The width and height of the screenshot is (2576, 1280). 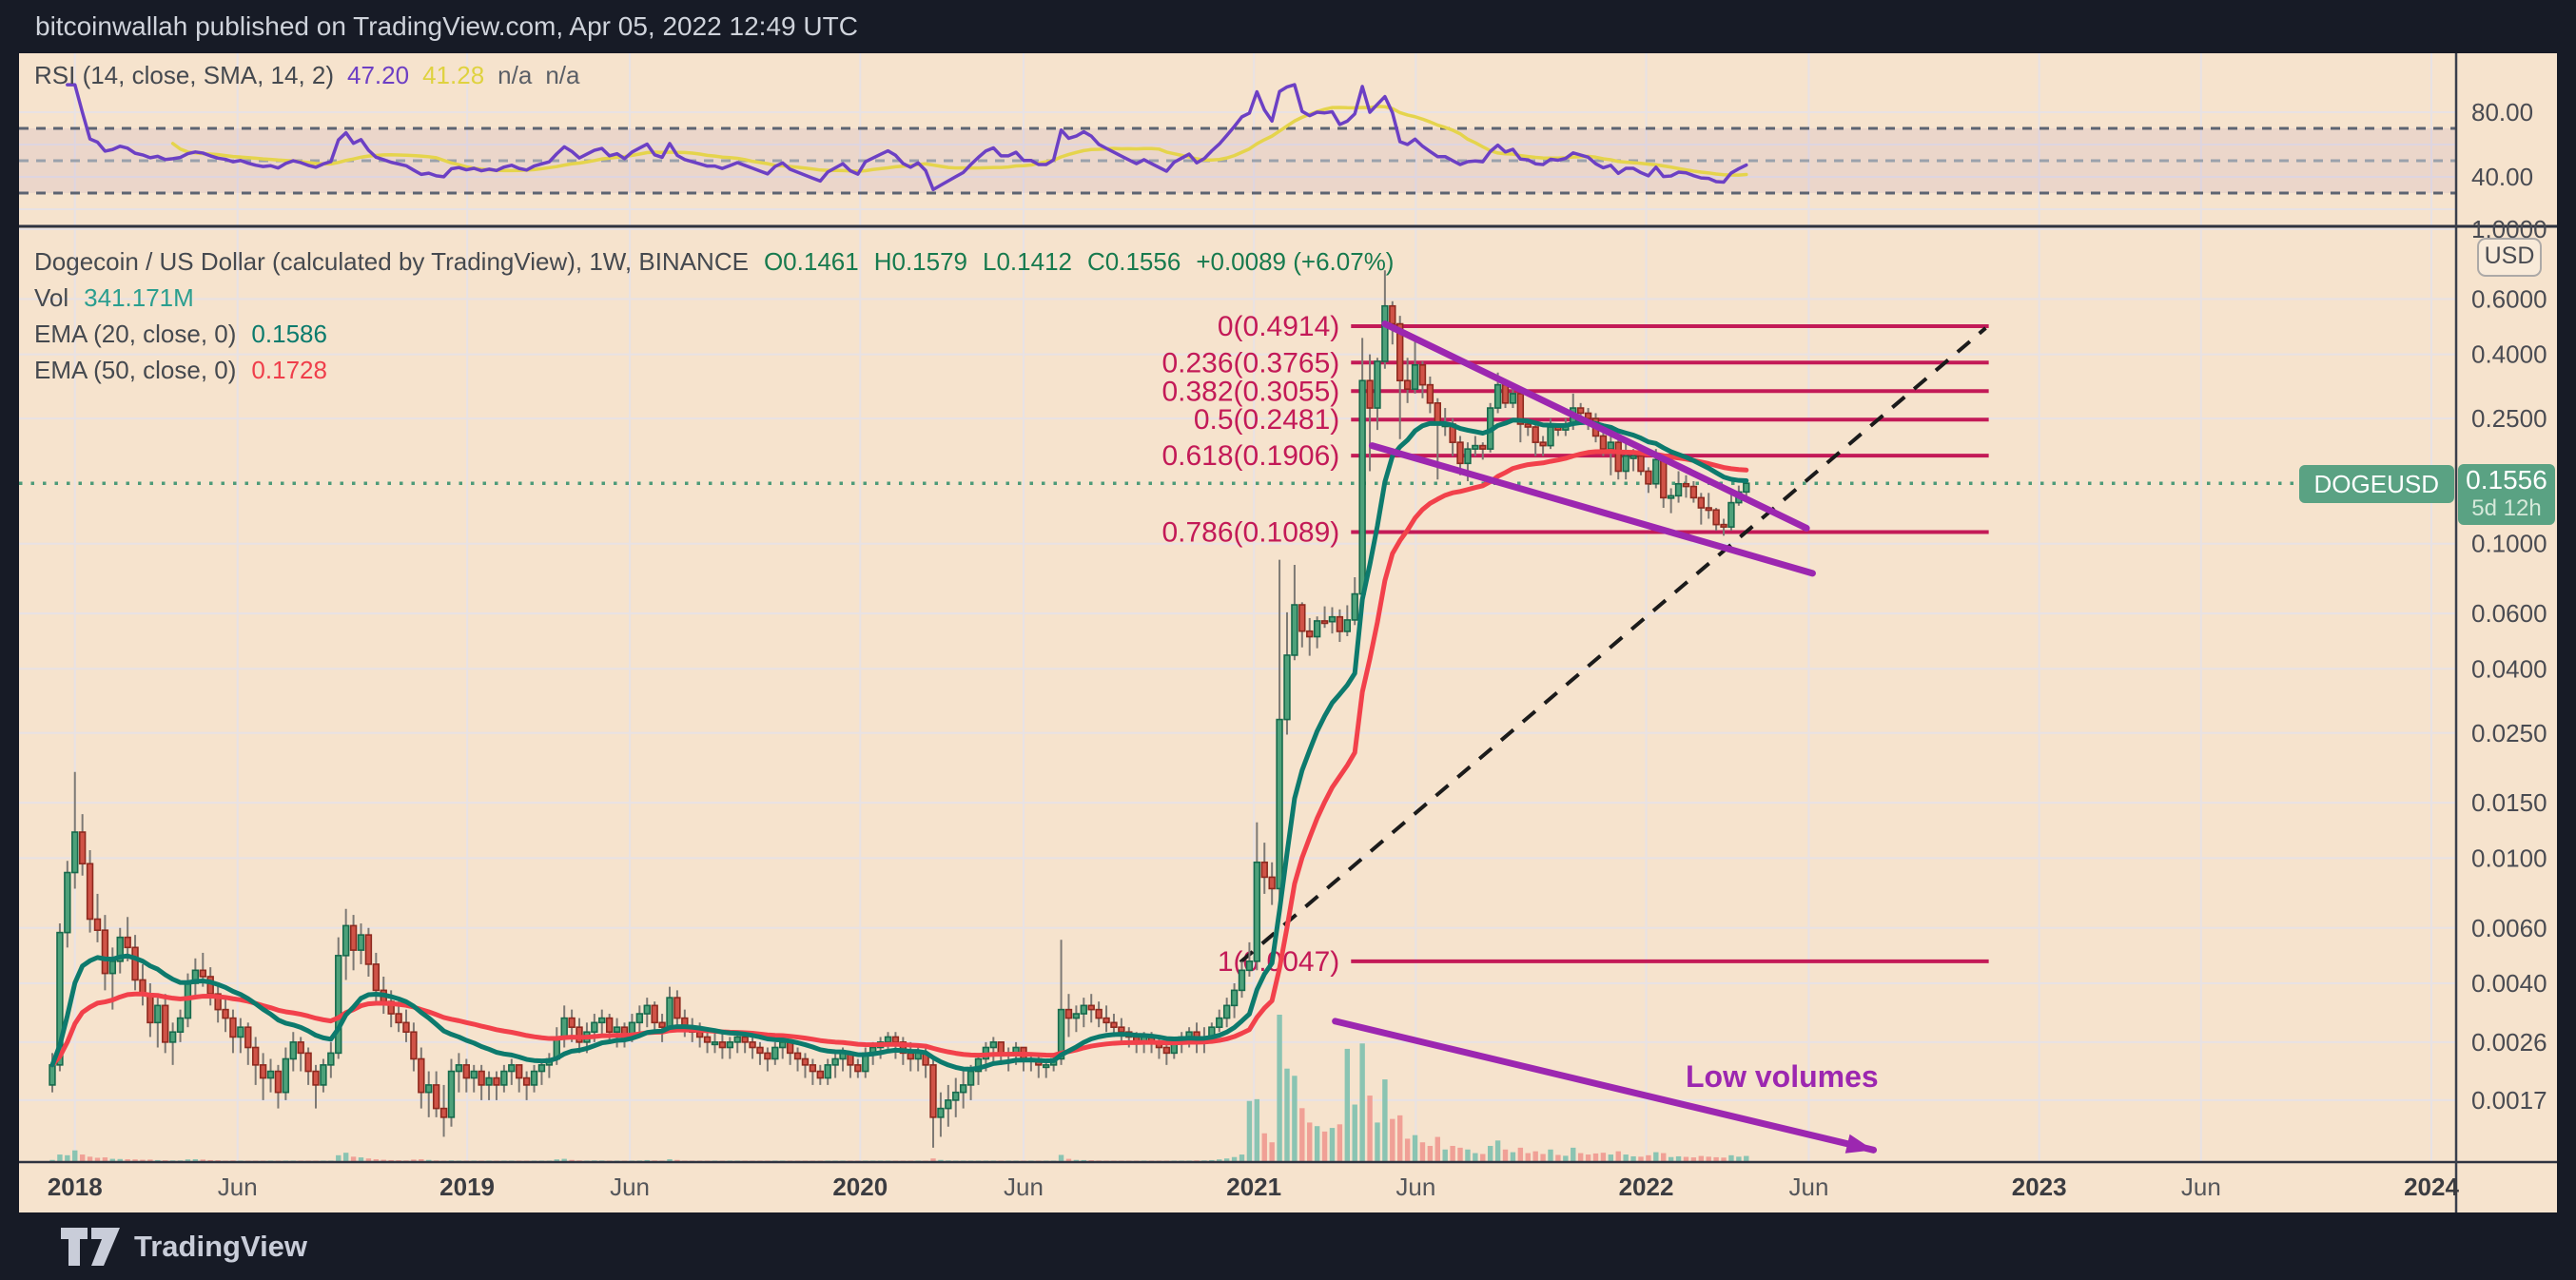 What do you see at coordinates (75, 1187) in the screenshot?
I see `time-axis-tick: 2018` at bounding box center [75, 1187].